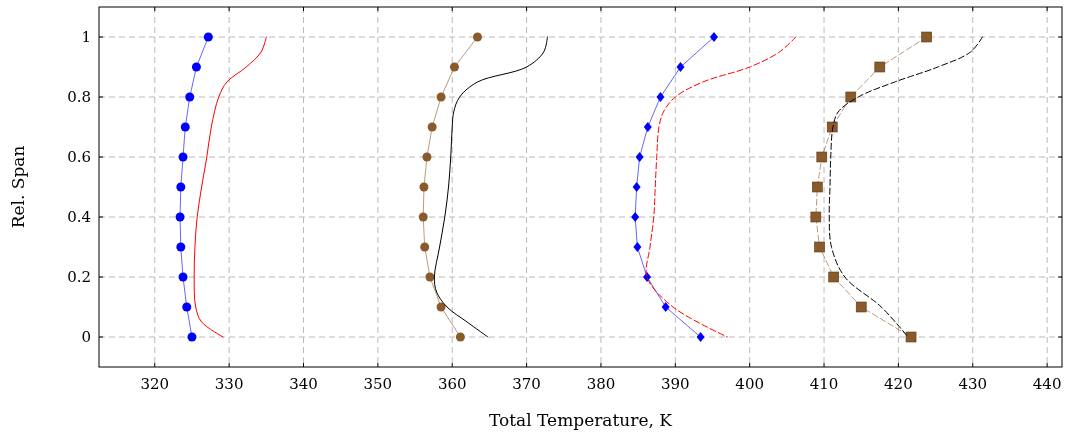  I want to click on y-tick-label: 0.8, so click(79, 97).